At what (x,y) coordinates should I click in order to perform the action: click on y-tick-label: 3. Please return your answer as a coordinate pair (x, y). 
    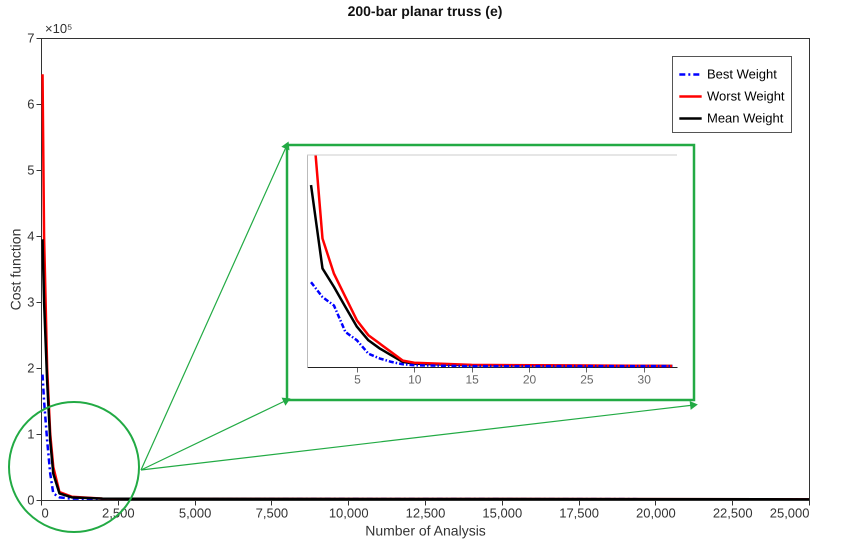
    Looking at the image, I should click on (30, 302).